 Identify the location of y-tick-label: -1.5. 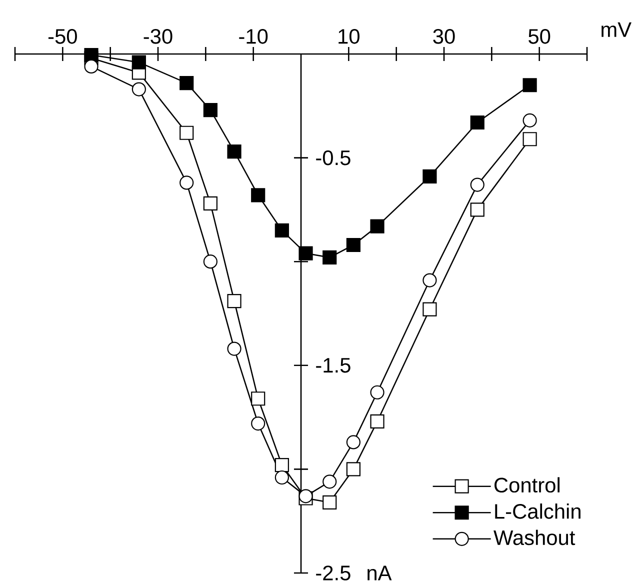
(333, 365).